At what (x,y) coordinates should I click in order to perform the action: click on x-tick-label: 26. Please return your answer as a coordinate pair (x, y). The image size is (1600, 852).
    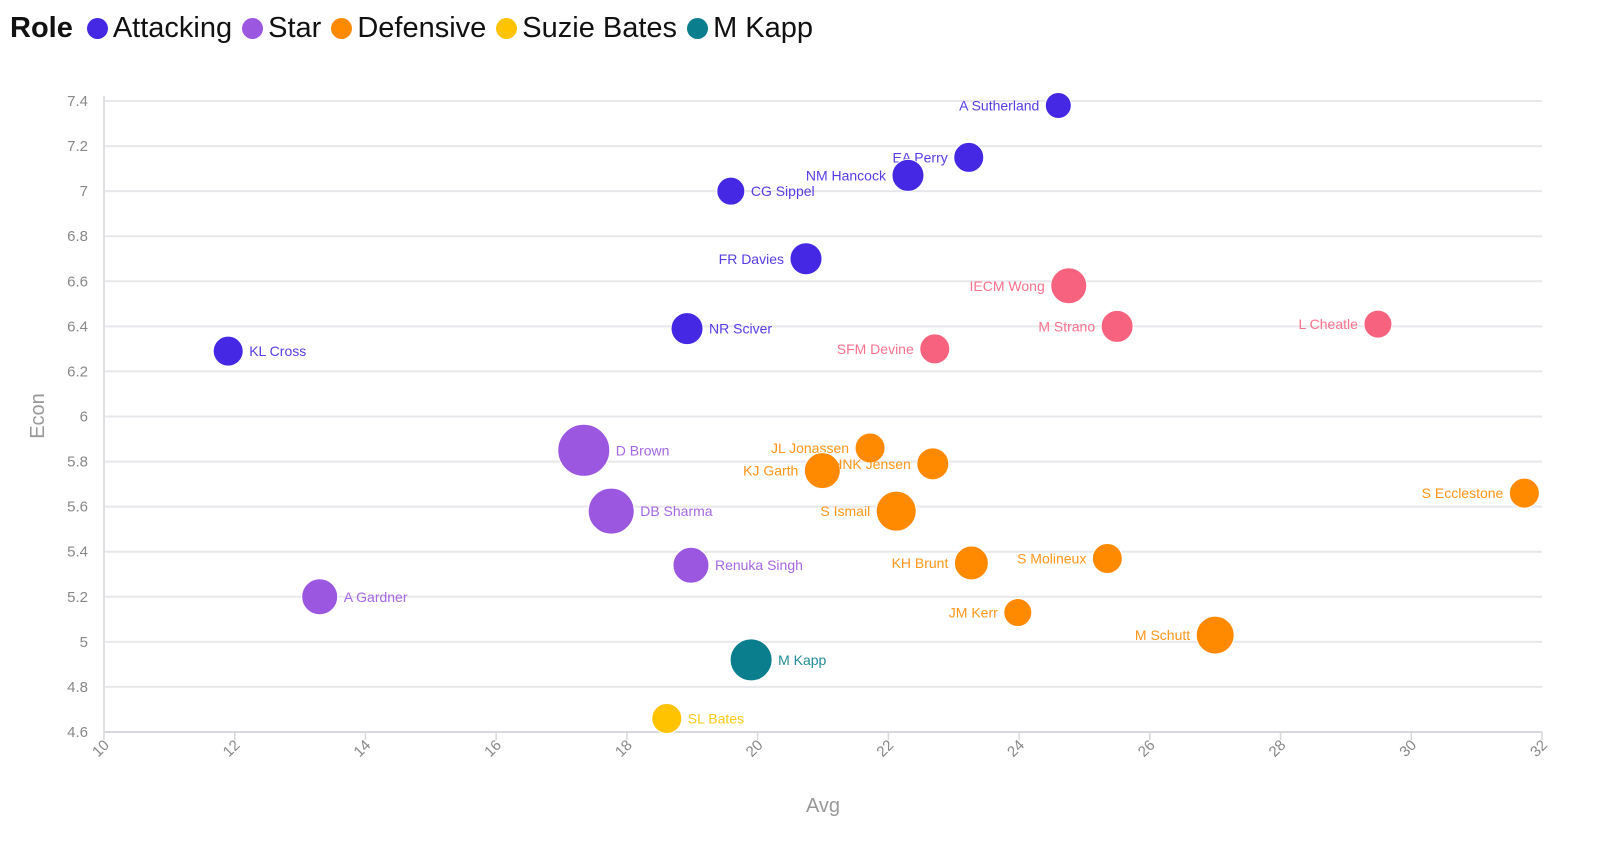
    Looking at the image, I should click on (1147, 749).